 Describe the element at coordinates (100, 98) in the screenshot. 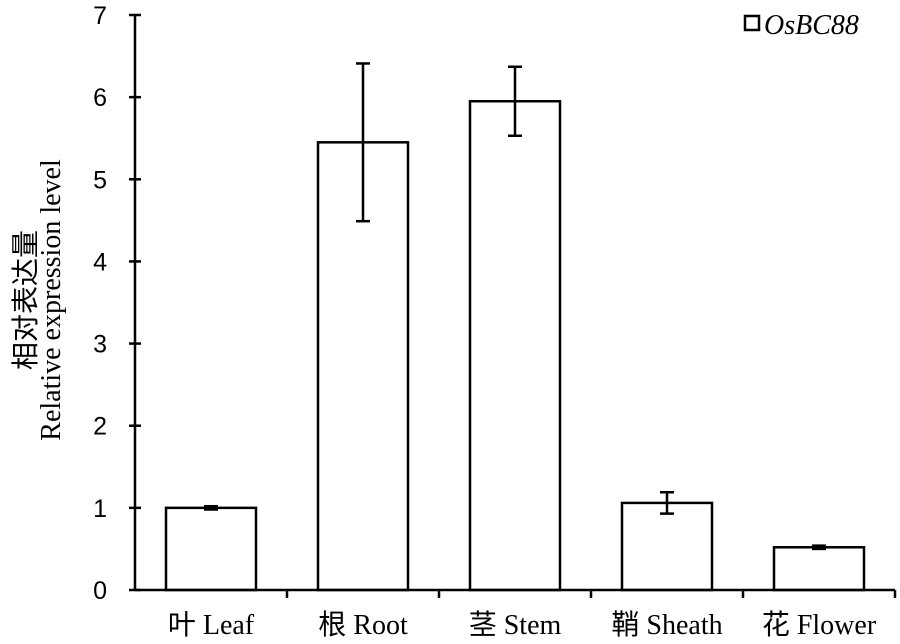

I see `y-tick-label: 6` at that location.